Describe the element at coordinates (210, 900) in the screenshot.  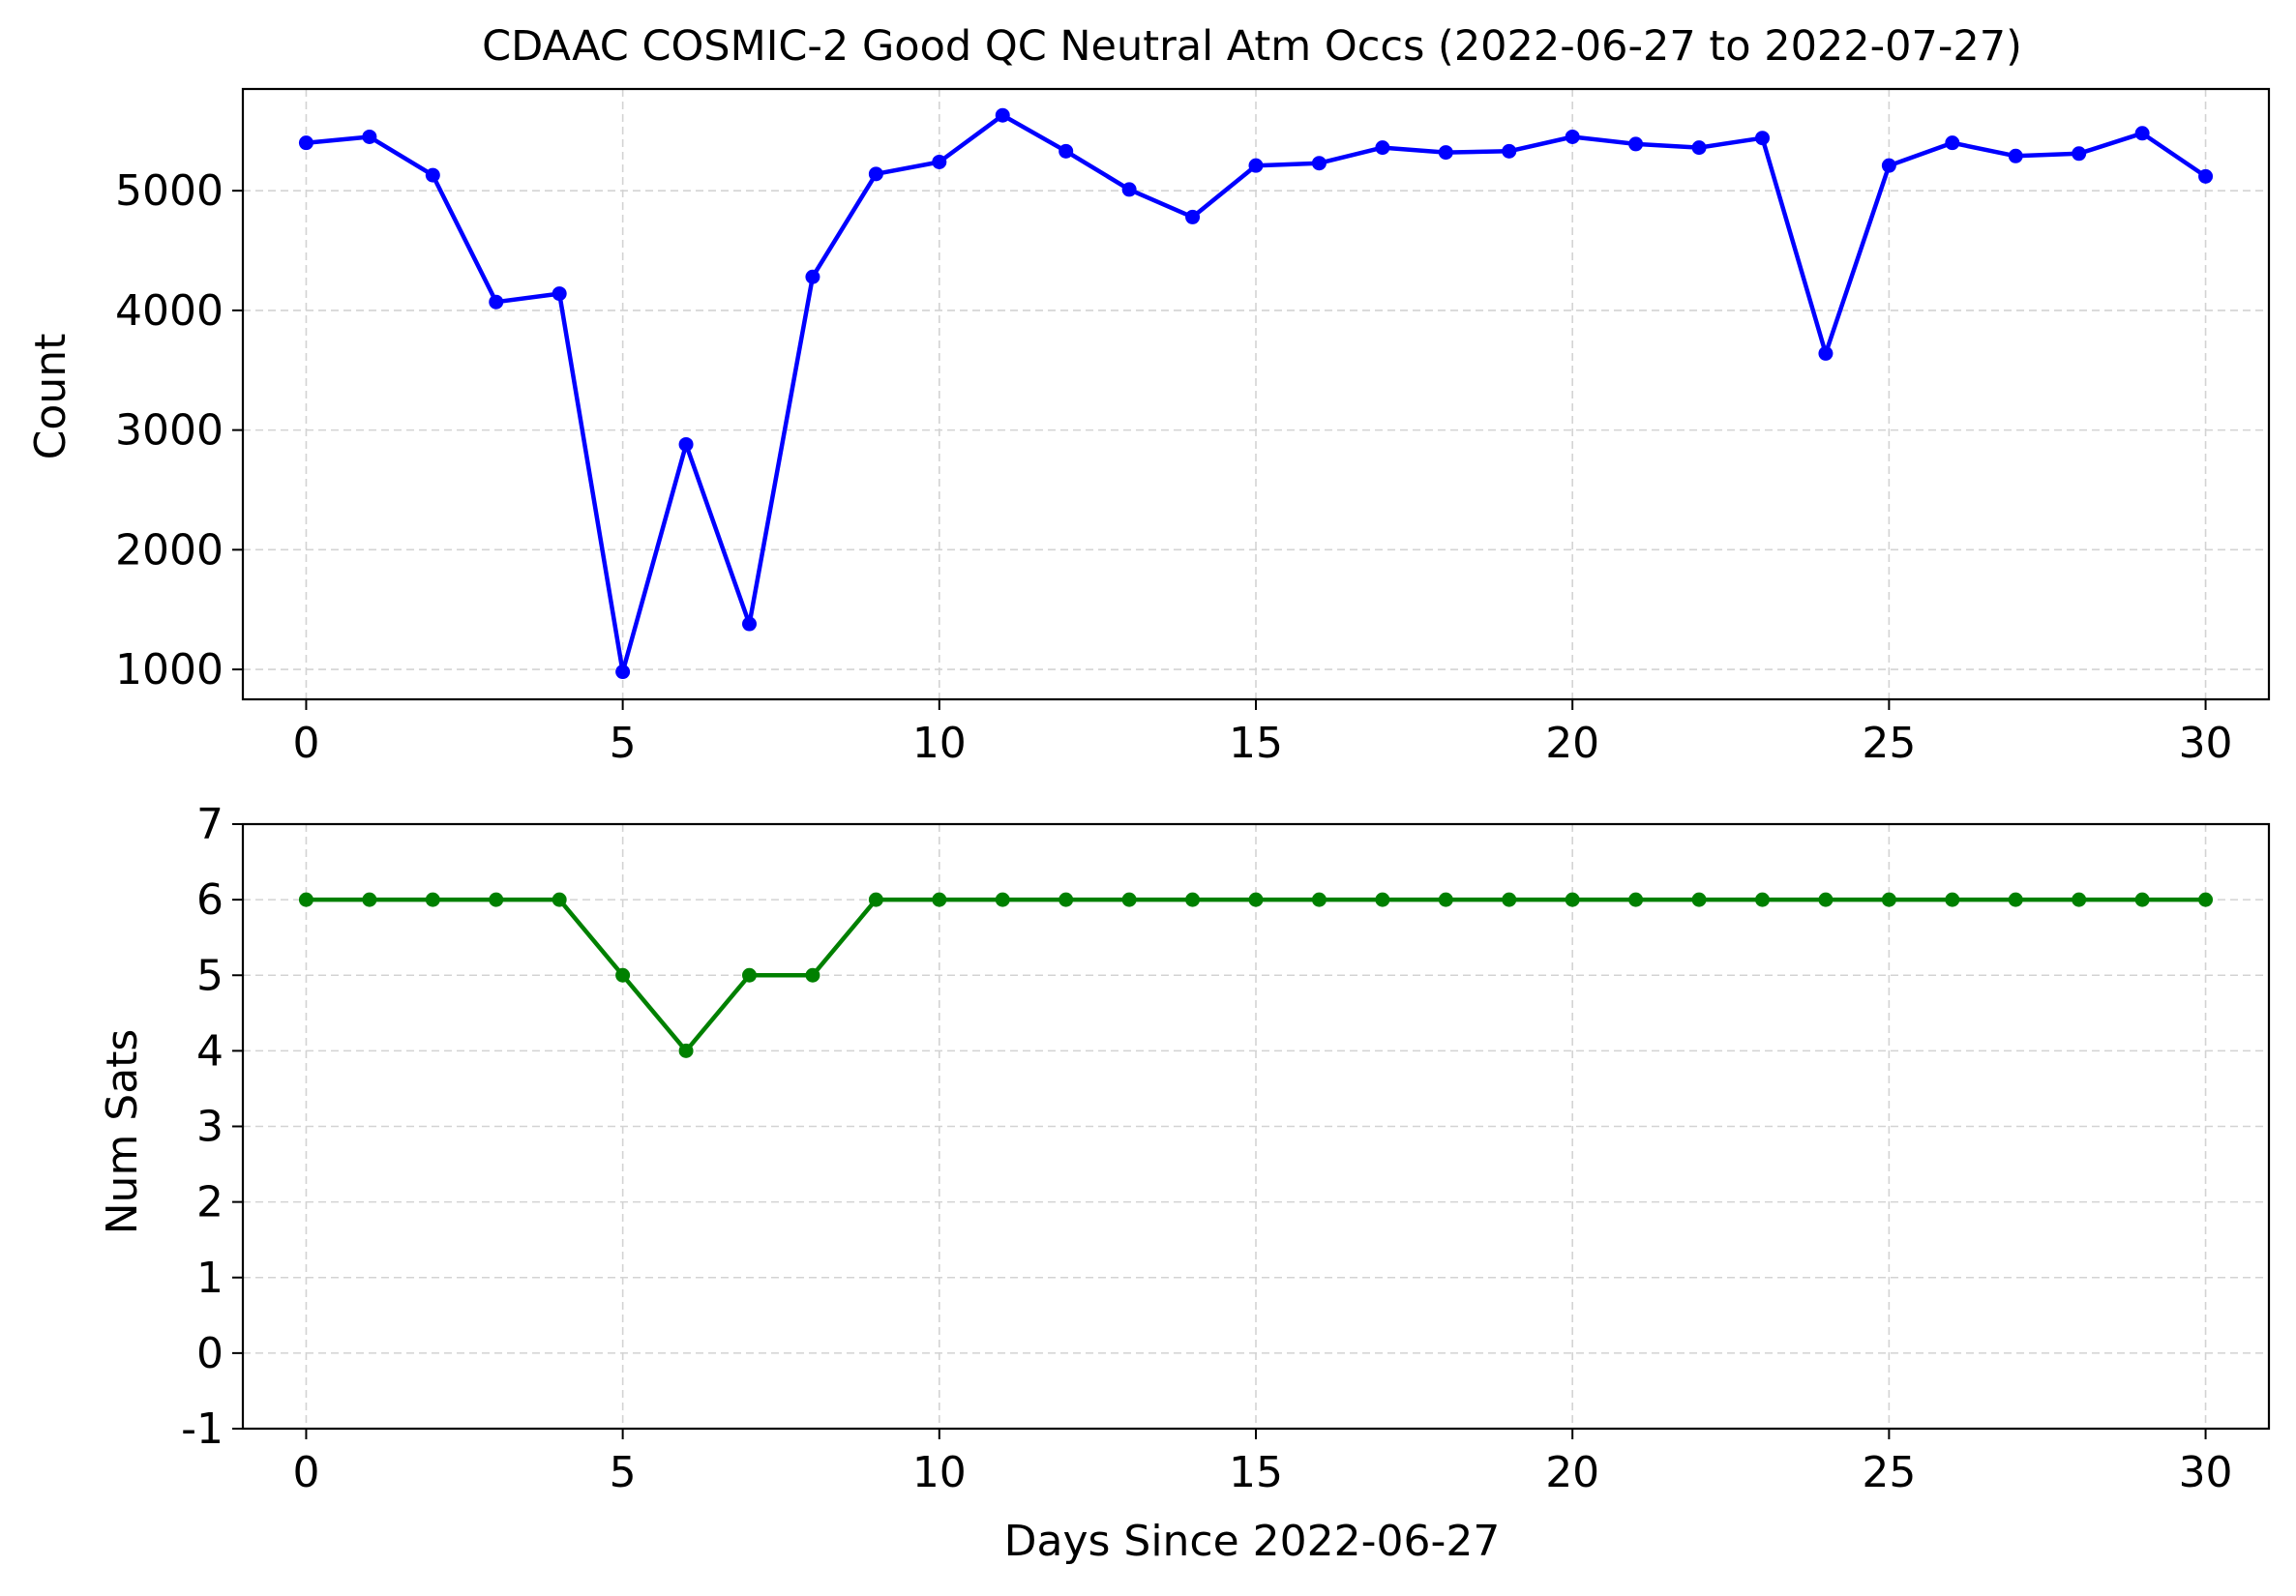
I see `y-tick-label: 6` at that location.